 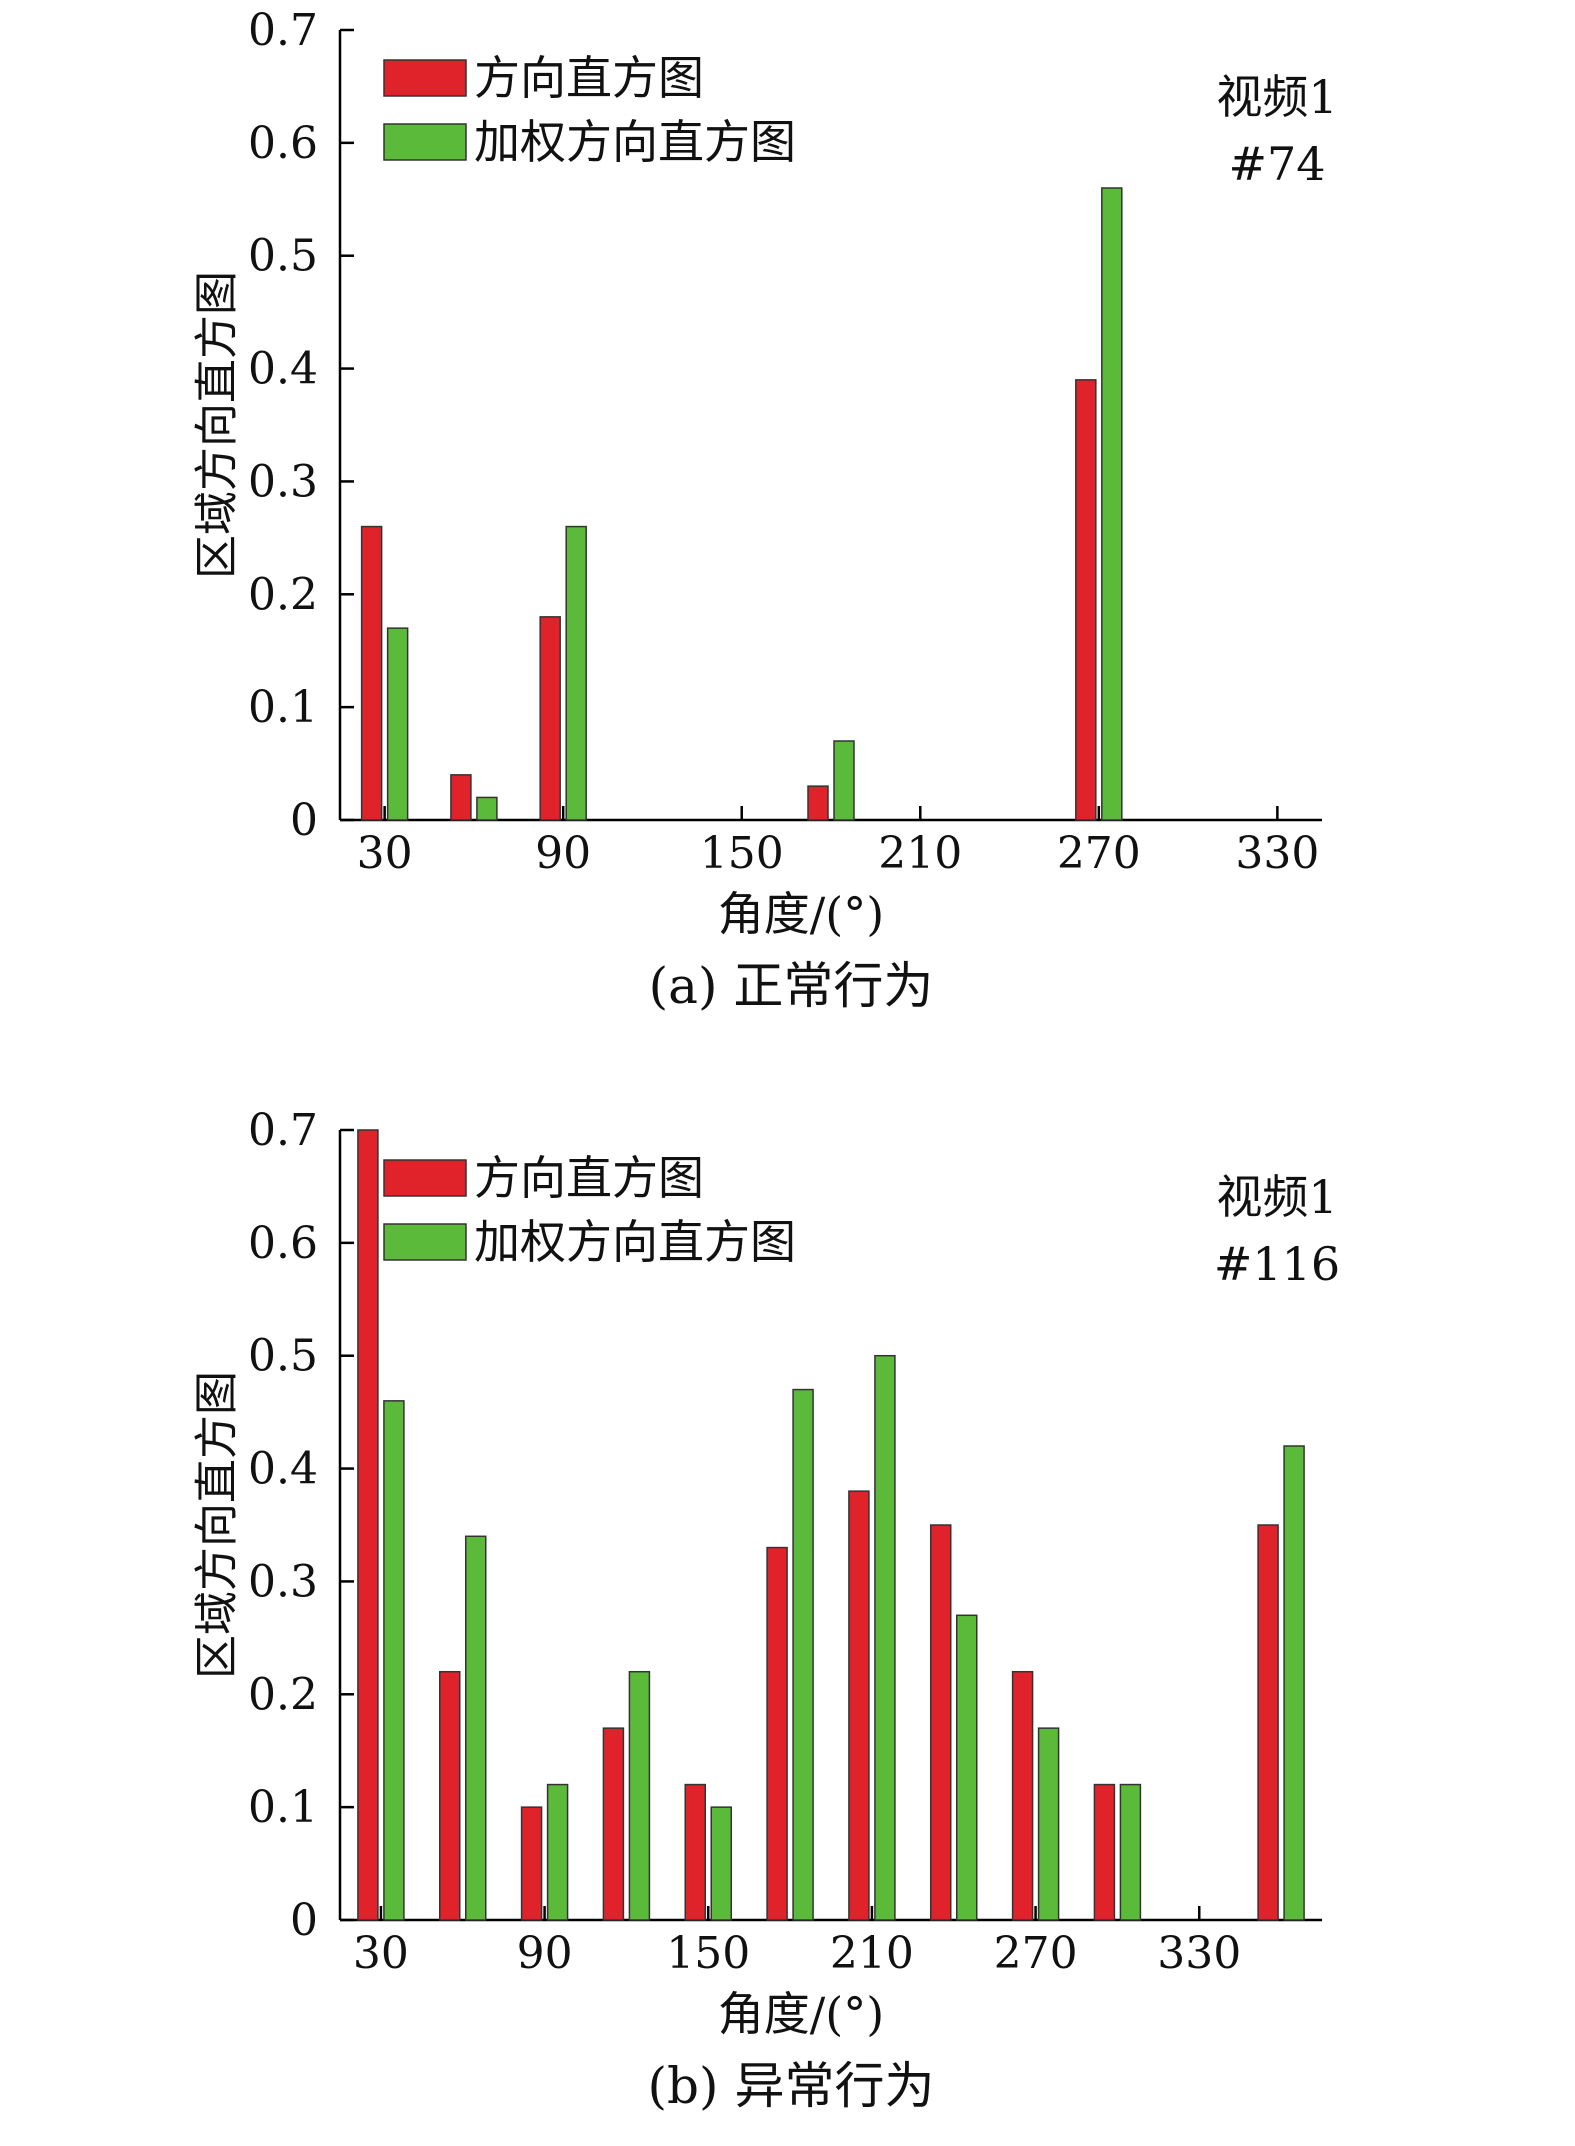 What do you see at coordinates (791, 2086) in the screenshot?
I see `chart-caption: (b) 异常行为` at bounding box center [791, 2086].